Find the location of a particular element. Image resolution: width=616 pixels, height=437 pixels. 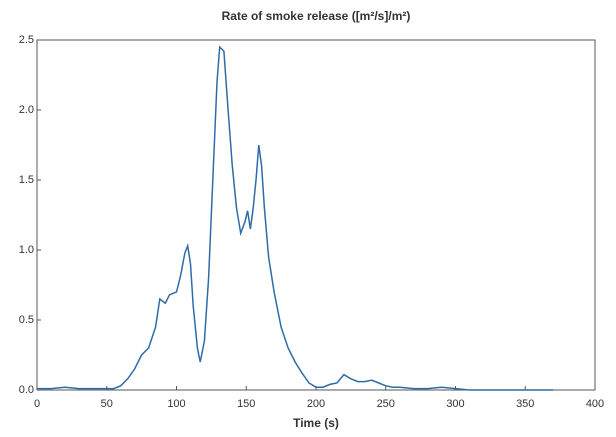

x-tick-label: 0 is located at coordinates (37, 404).